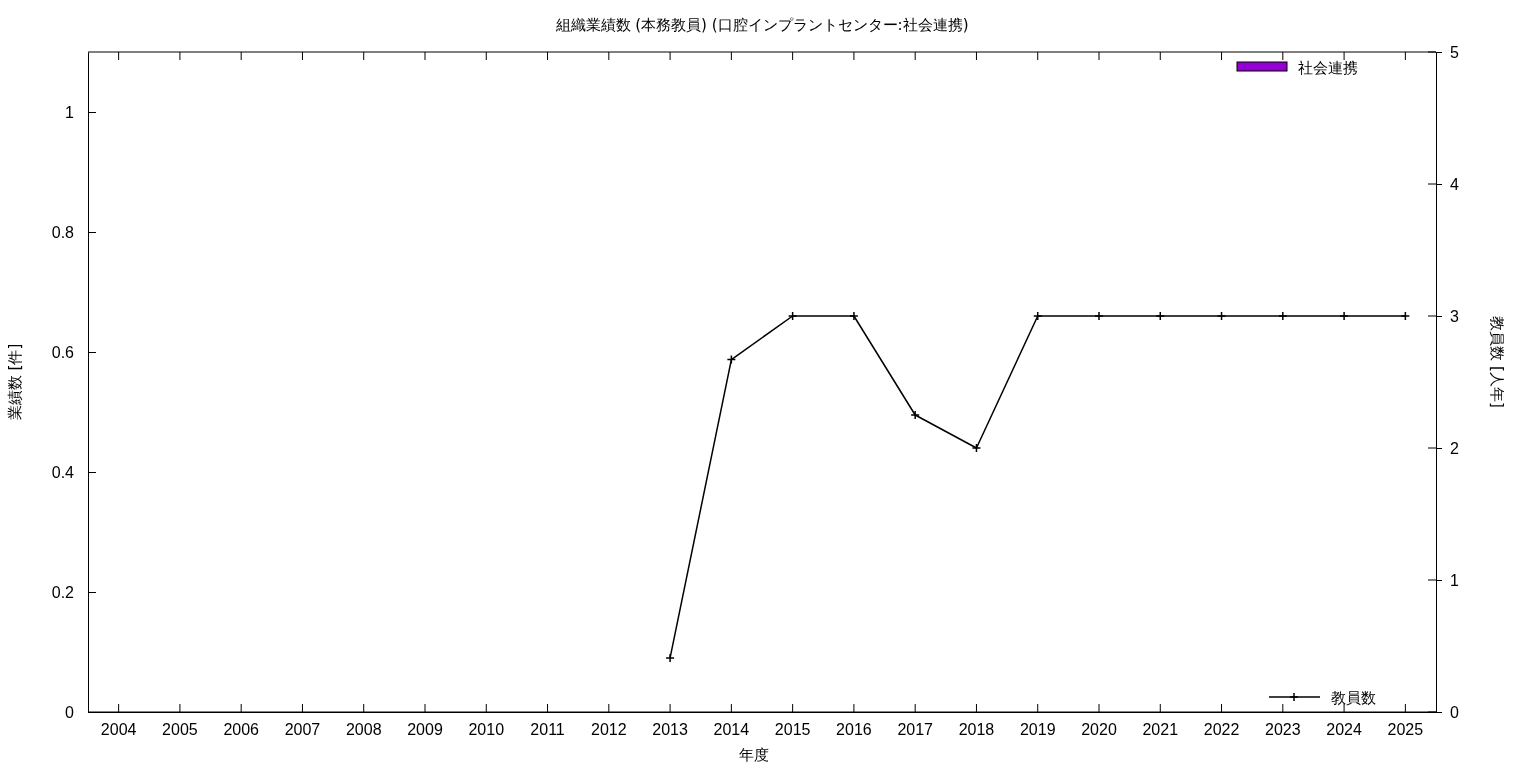 The width and height of the screenshot is (1536, 768). I want to click on y-tick-label: 0, so click(70, 712).